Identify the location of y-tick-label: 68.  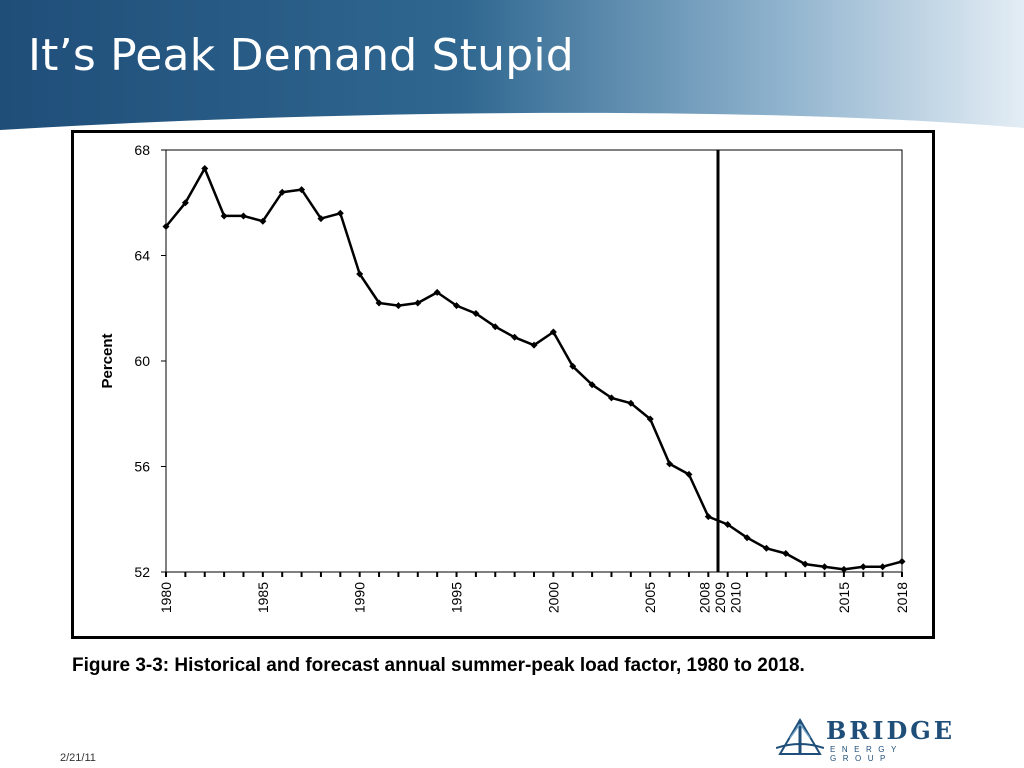
(142, 150).